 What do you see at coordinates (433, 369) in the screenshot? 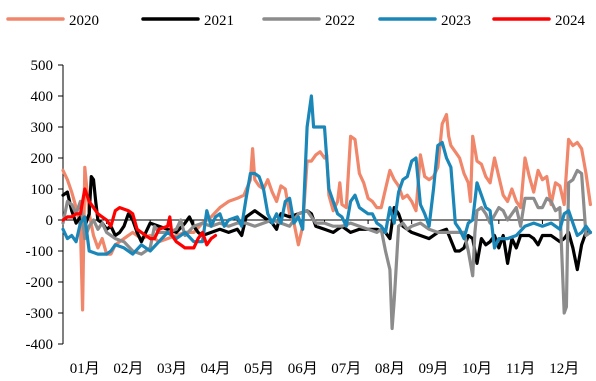
I see `x-tick-label: 09月` at bounding box center [433, 369].